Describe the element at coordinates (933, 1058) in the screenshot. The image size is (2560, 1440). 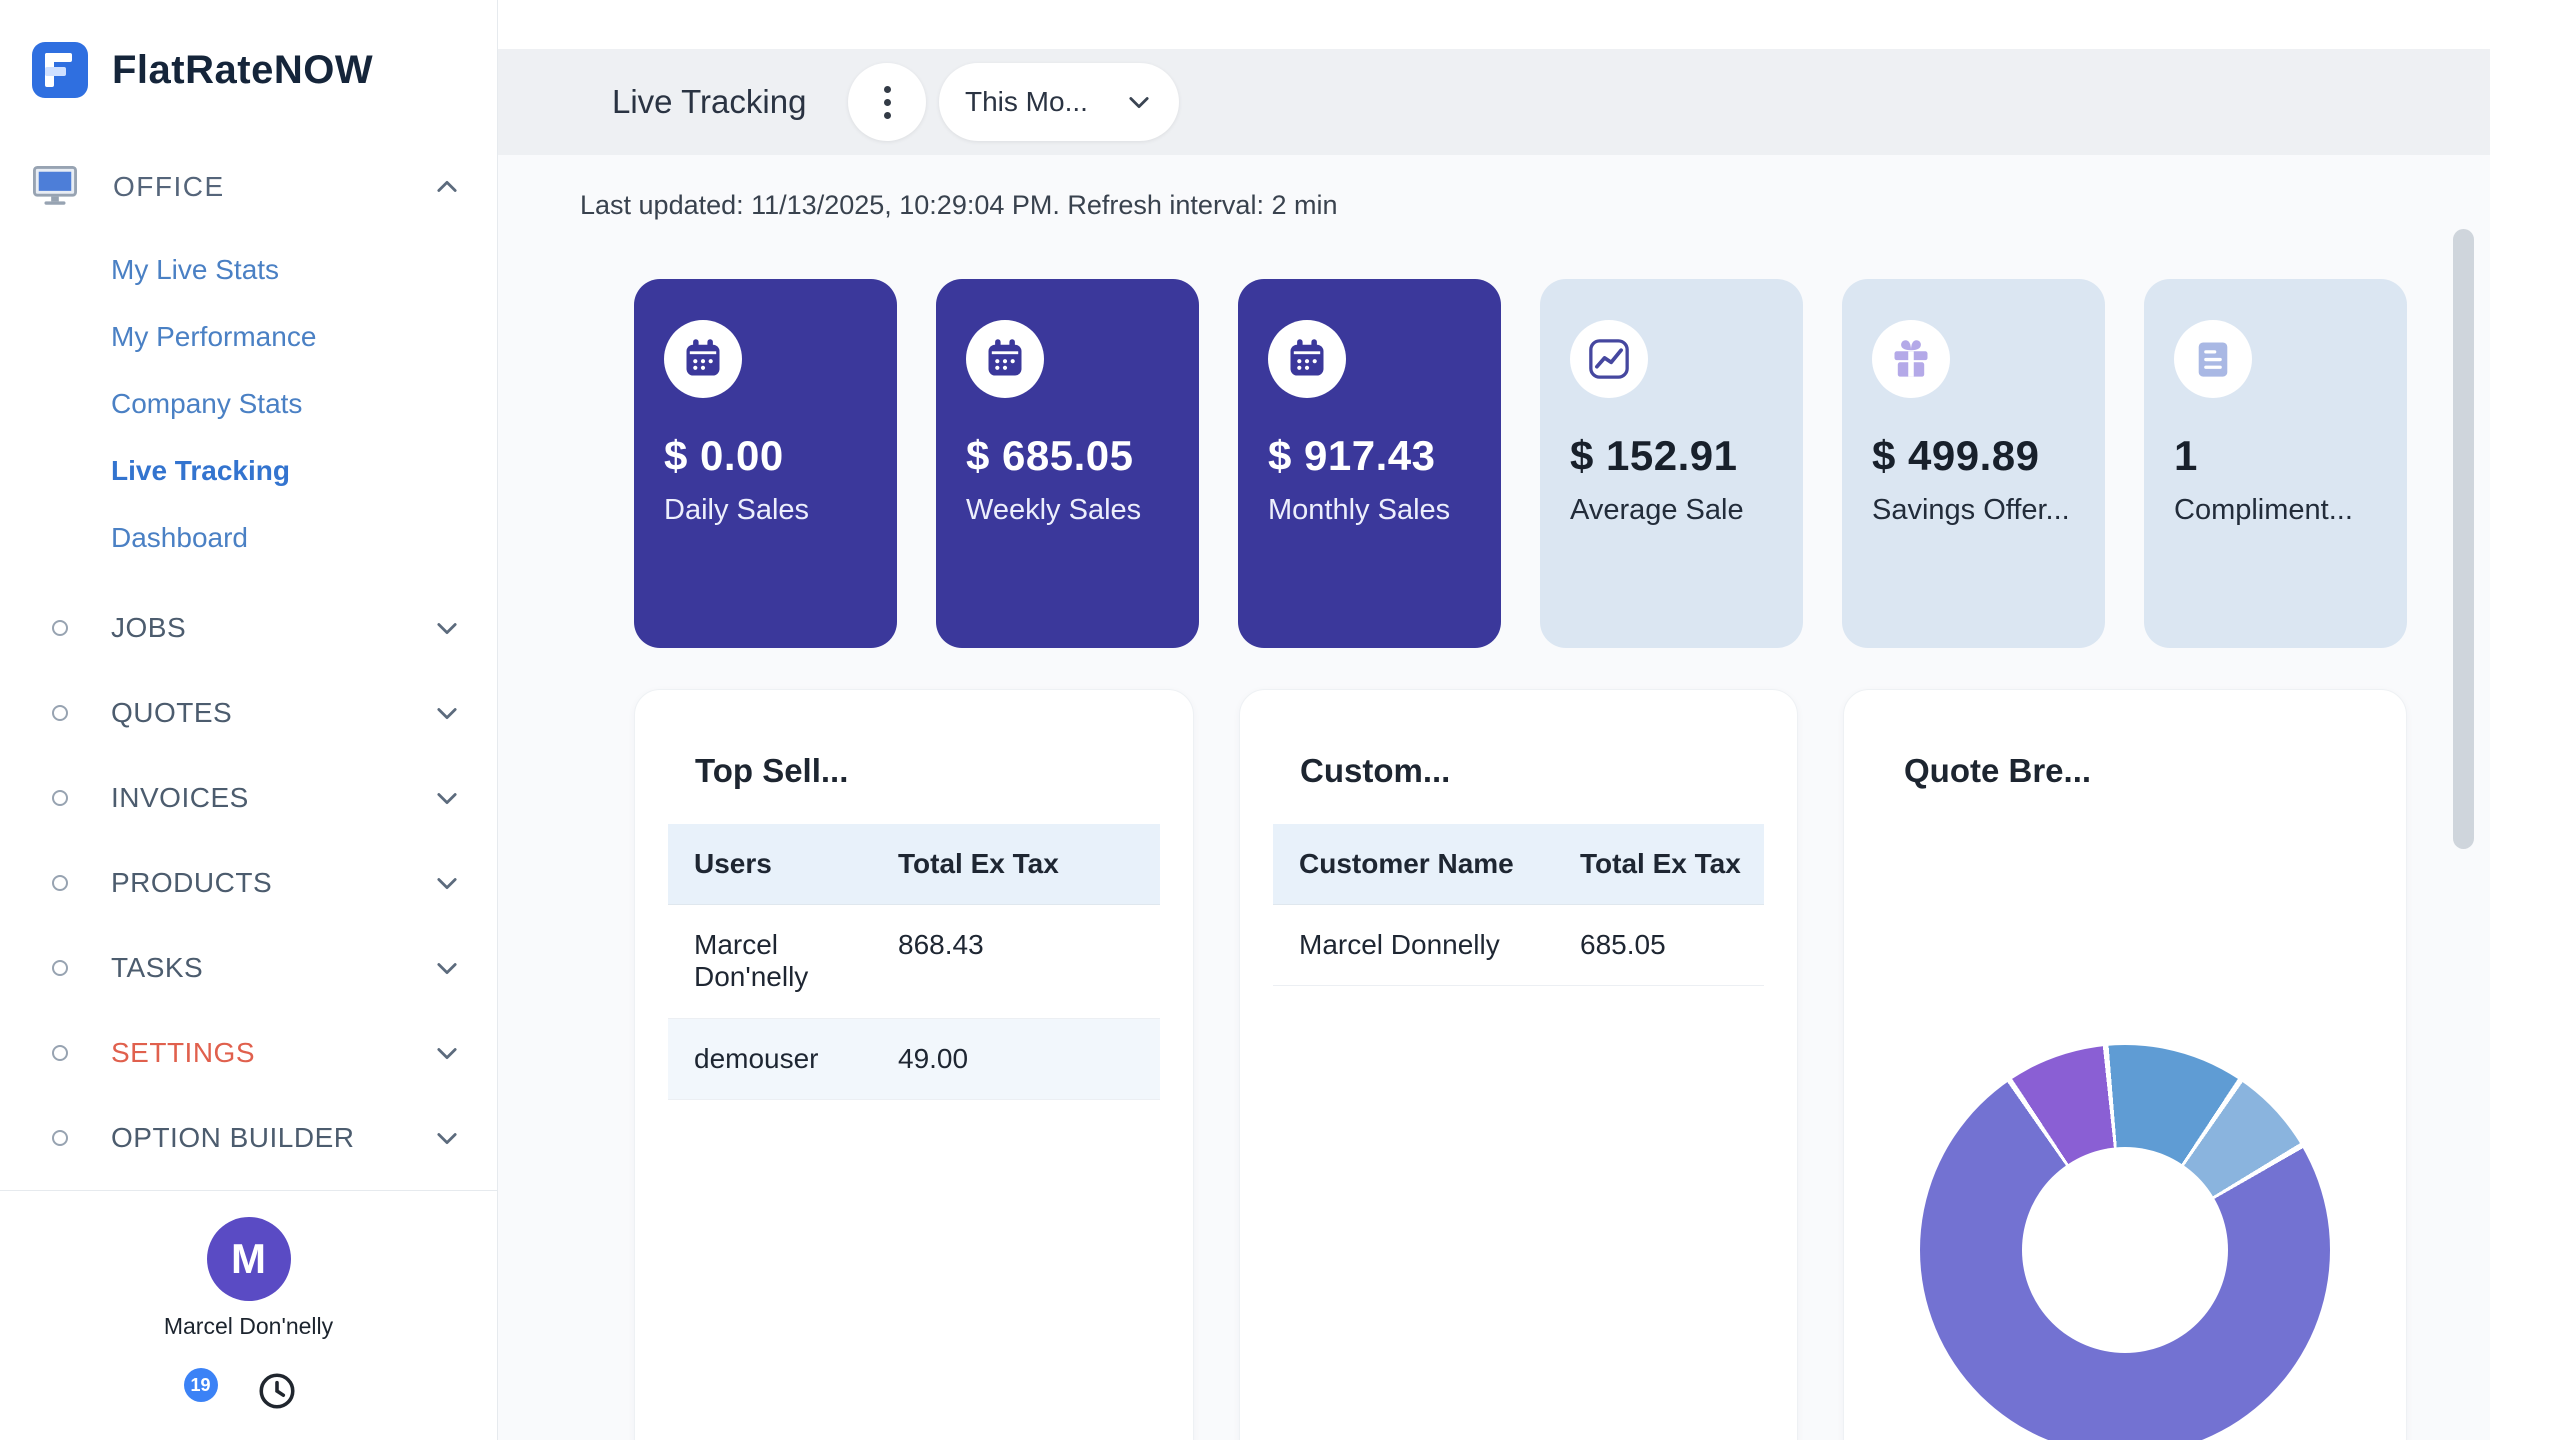
I see `table-cell-total: 49.00` at that location.